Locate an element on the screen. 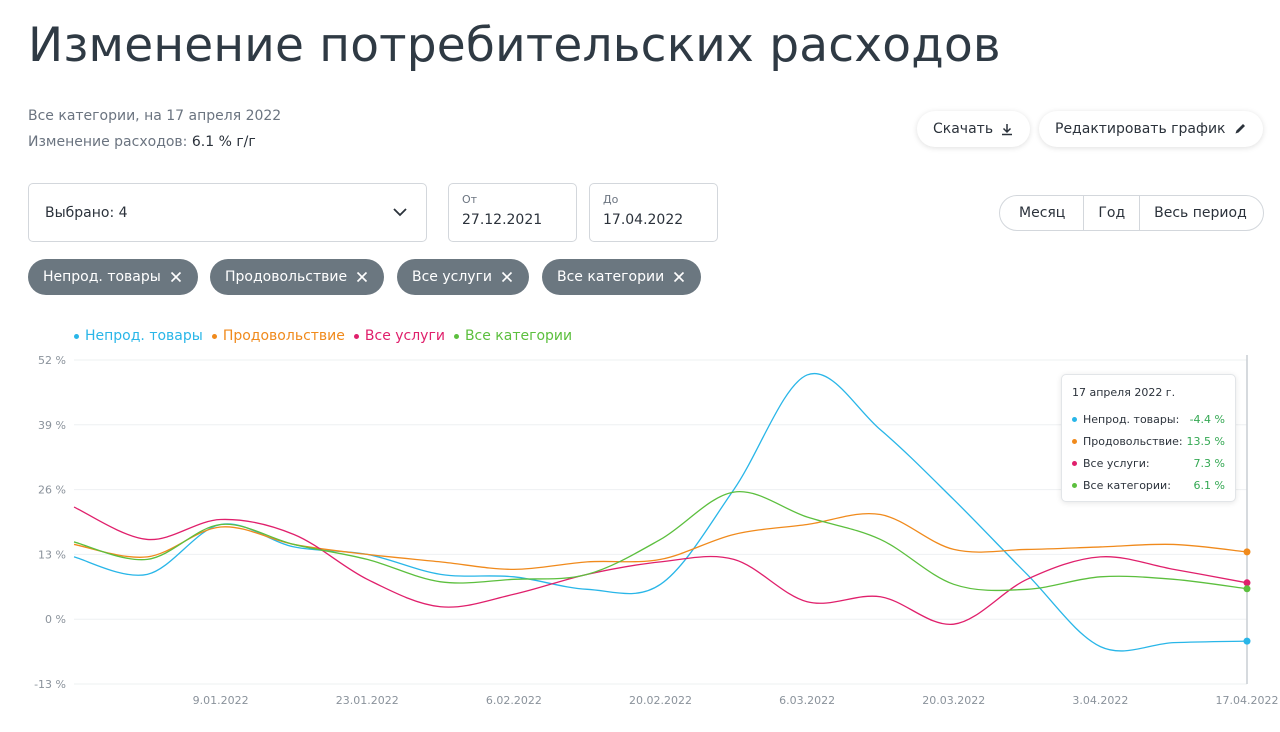 Image resolution: width=1280 pixels, height=732 pixels. legend-item-services: Все услуги is located at coordinates (399, 336).